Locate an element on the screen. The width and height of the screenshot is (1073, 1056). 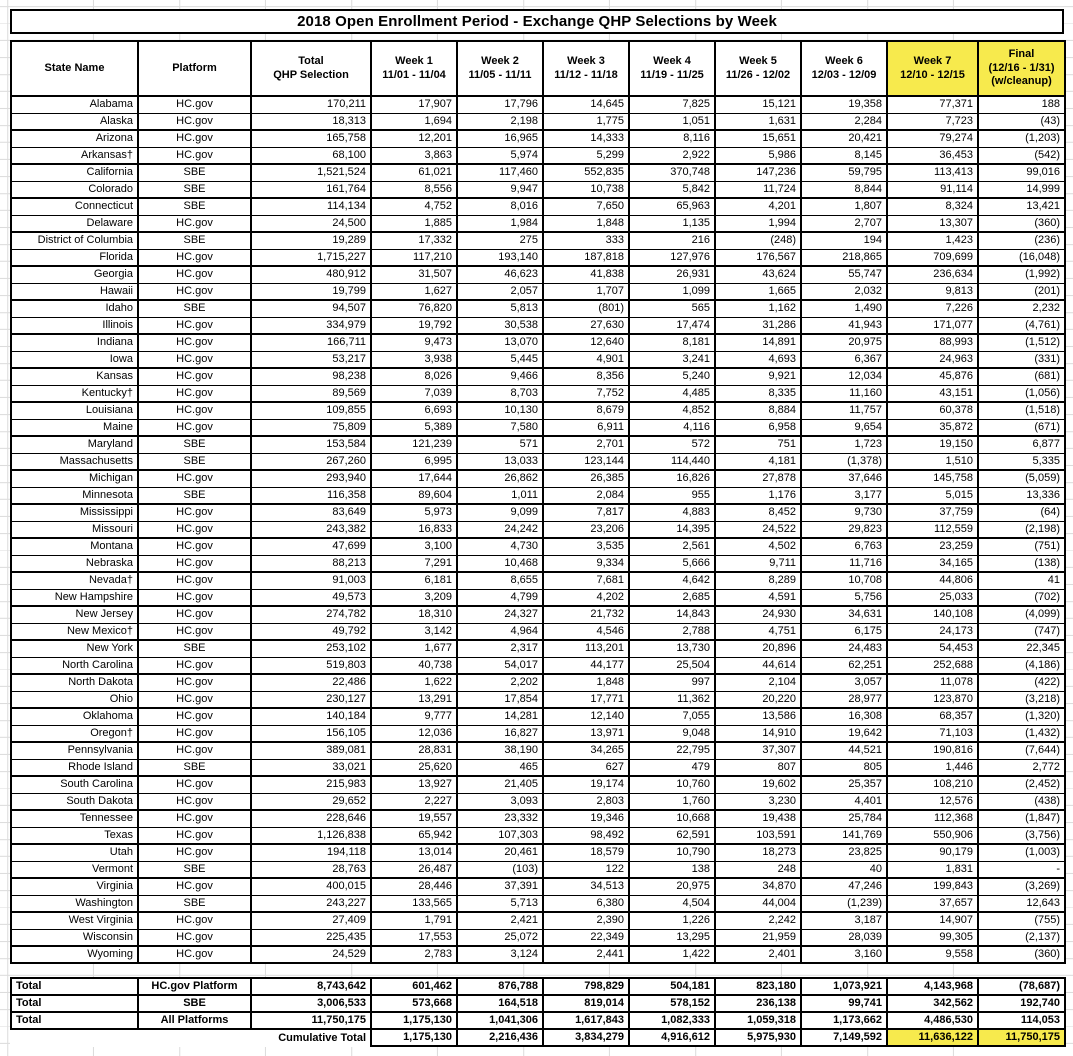
week-6-cell: 6,367 is located at coordinates (844, 360).